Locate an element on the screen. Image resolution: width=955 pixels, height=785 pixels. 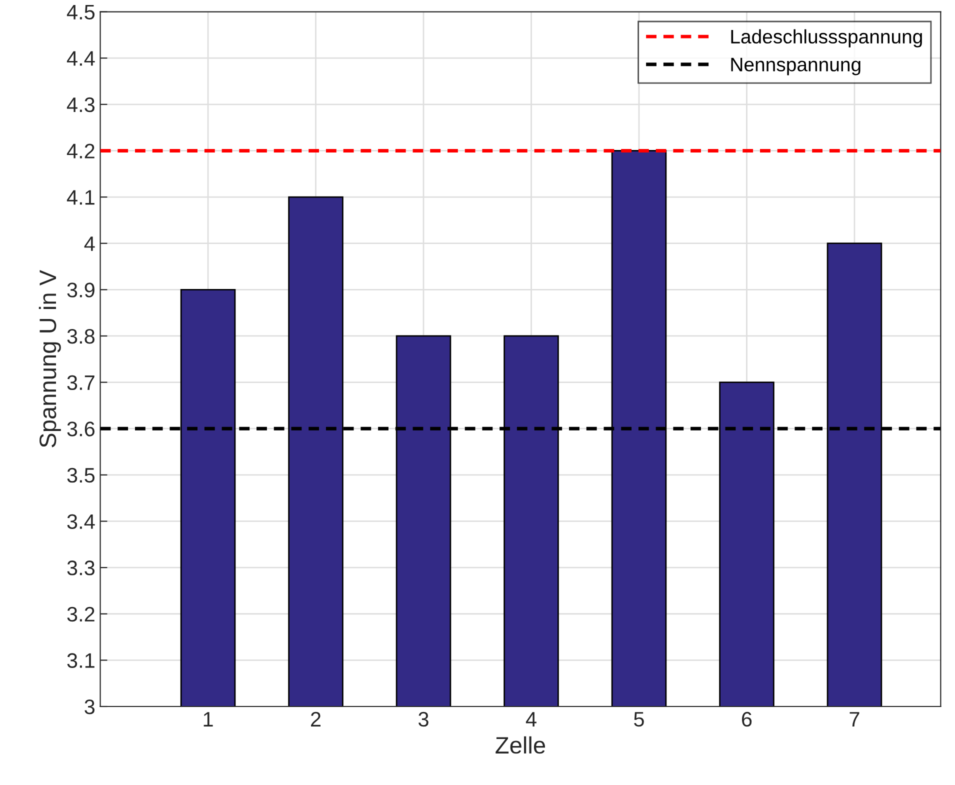
legend-label: Ladeschlussspannung is located at coordinates (826, 38).